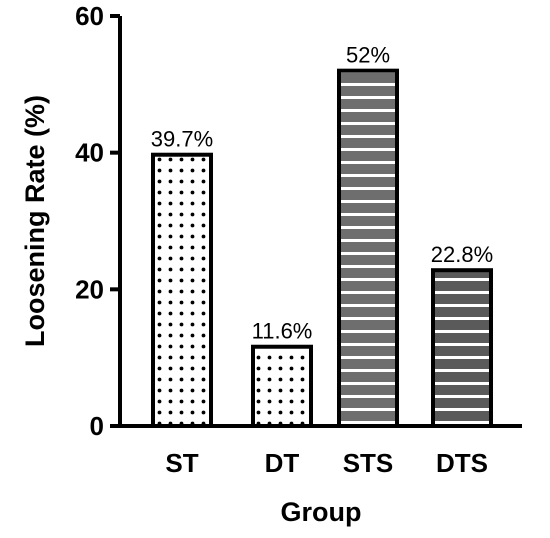 This screenshot has height=538, width=550. I want to click on x-axis-tick-labels: ST DT STS DTS, so click(326, 463).